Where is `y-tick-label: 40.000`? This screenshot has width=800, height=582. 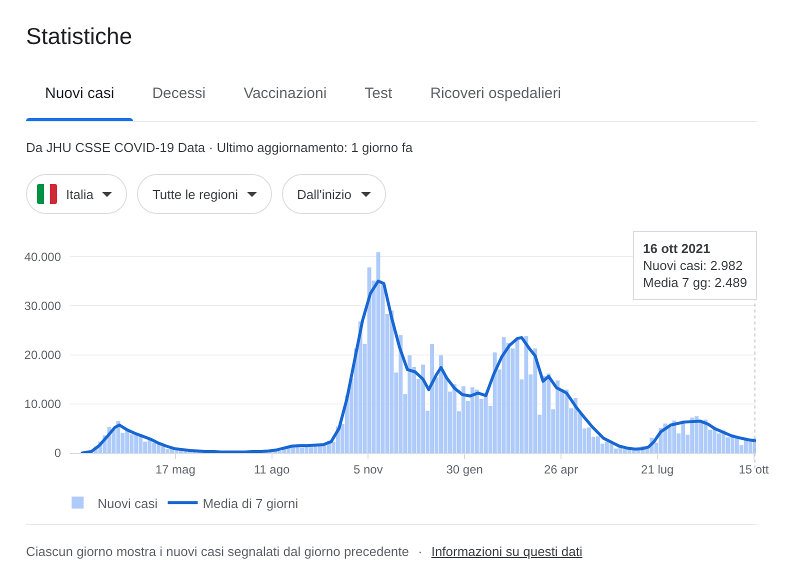
y-tick-label: 40.000 is located at coordinates (43, 257).